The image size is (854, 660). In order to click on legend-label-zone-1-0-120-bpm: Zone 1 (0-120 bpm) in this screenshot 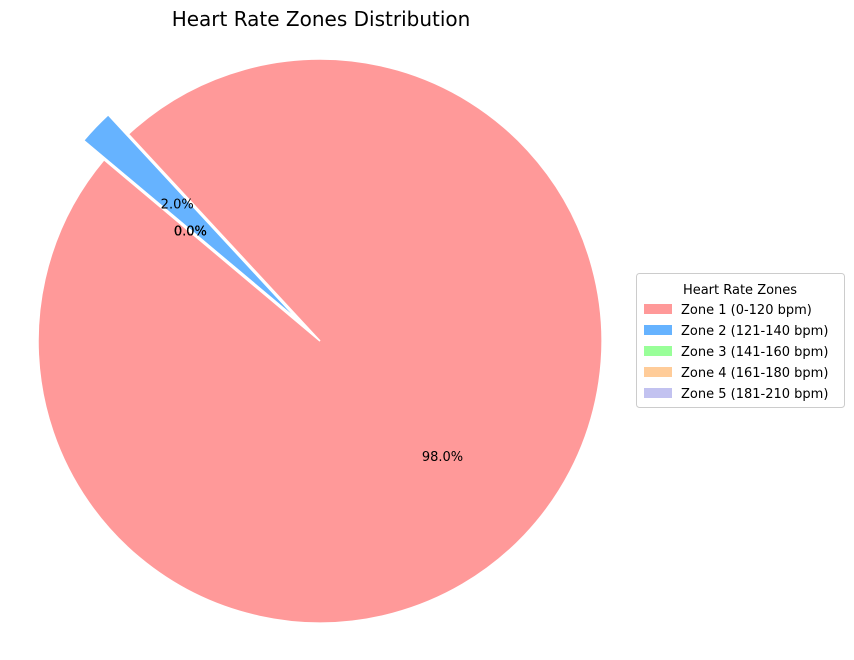, I will do `click(746, 310)`.